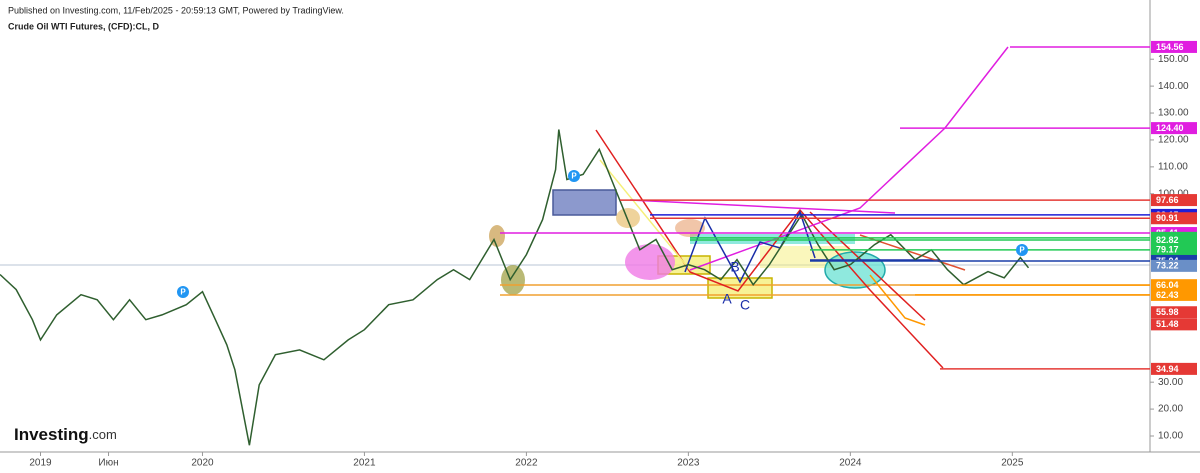 This screenshot has width=1200, height=473. Describe the element at coordinates (734, 267) in the screenshot. I see `annotation: B` at that location.